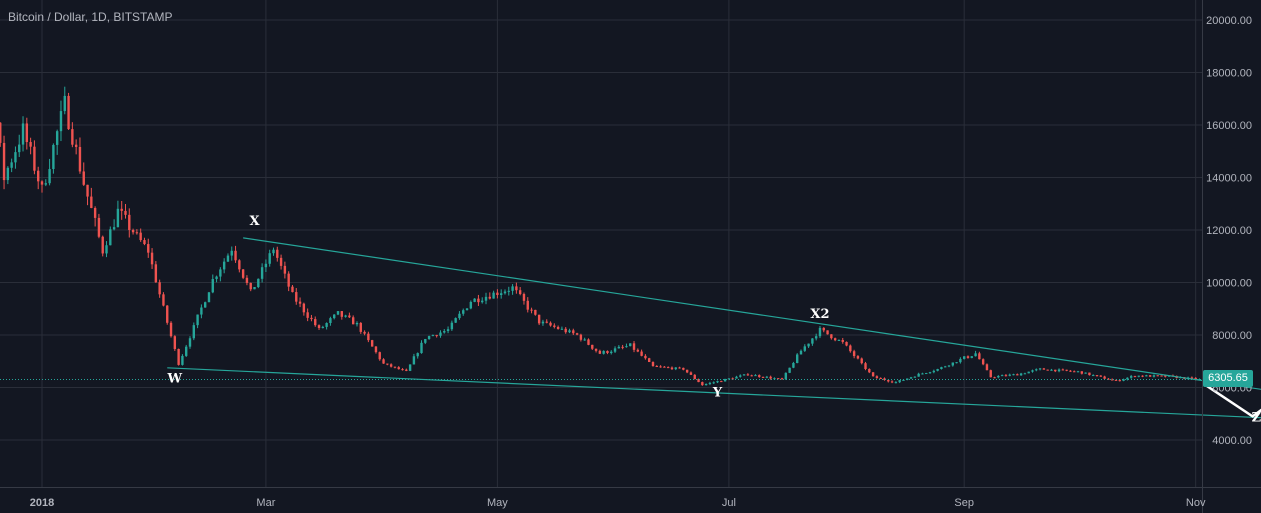 The width and height of the screenshot is (1261, 513). Describe the element at coordinates (1229, 284) in the screenshot. I see `price-tick-label: 10000.00` at that location.